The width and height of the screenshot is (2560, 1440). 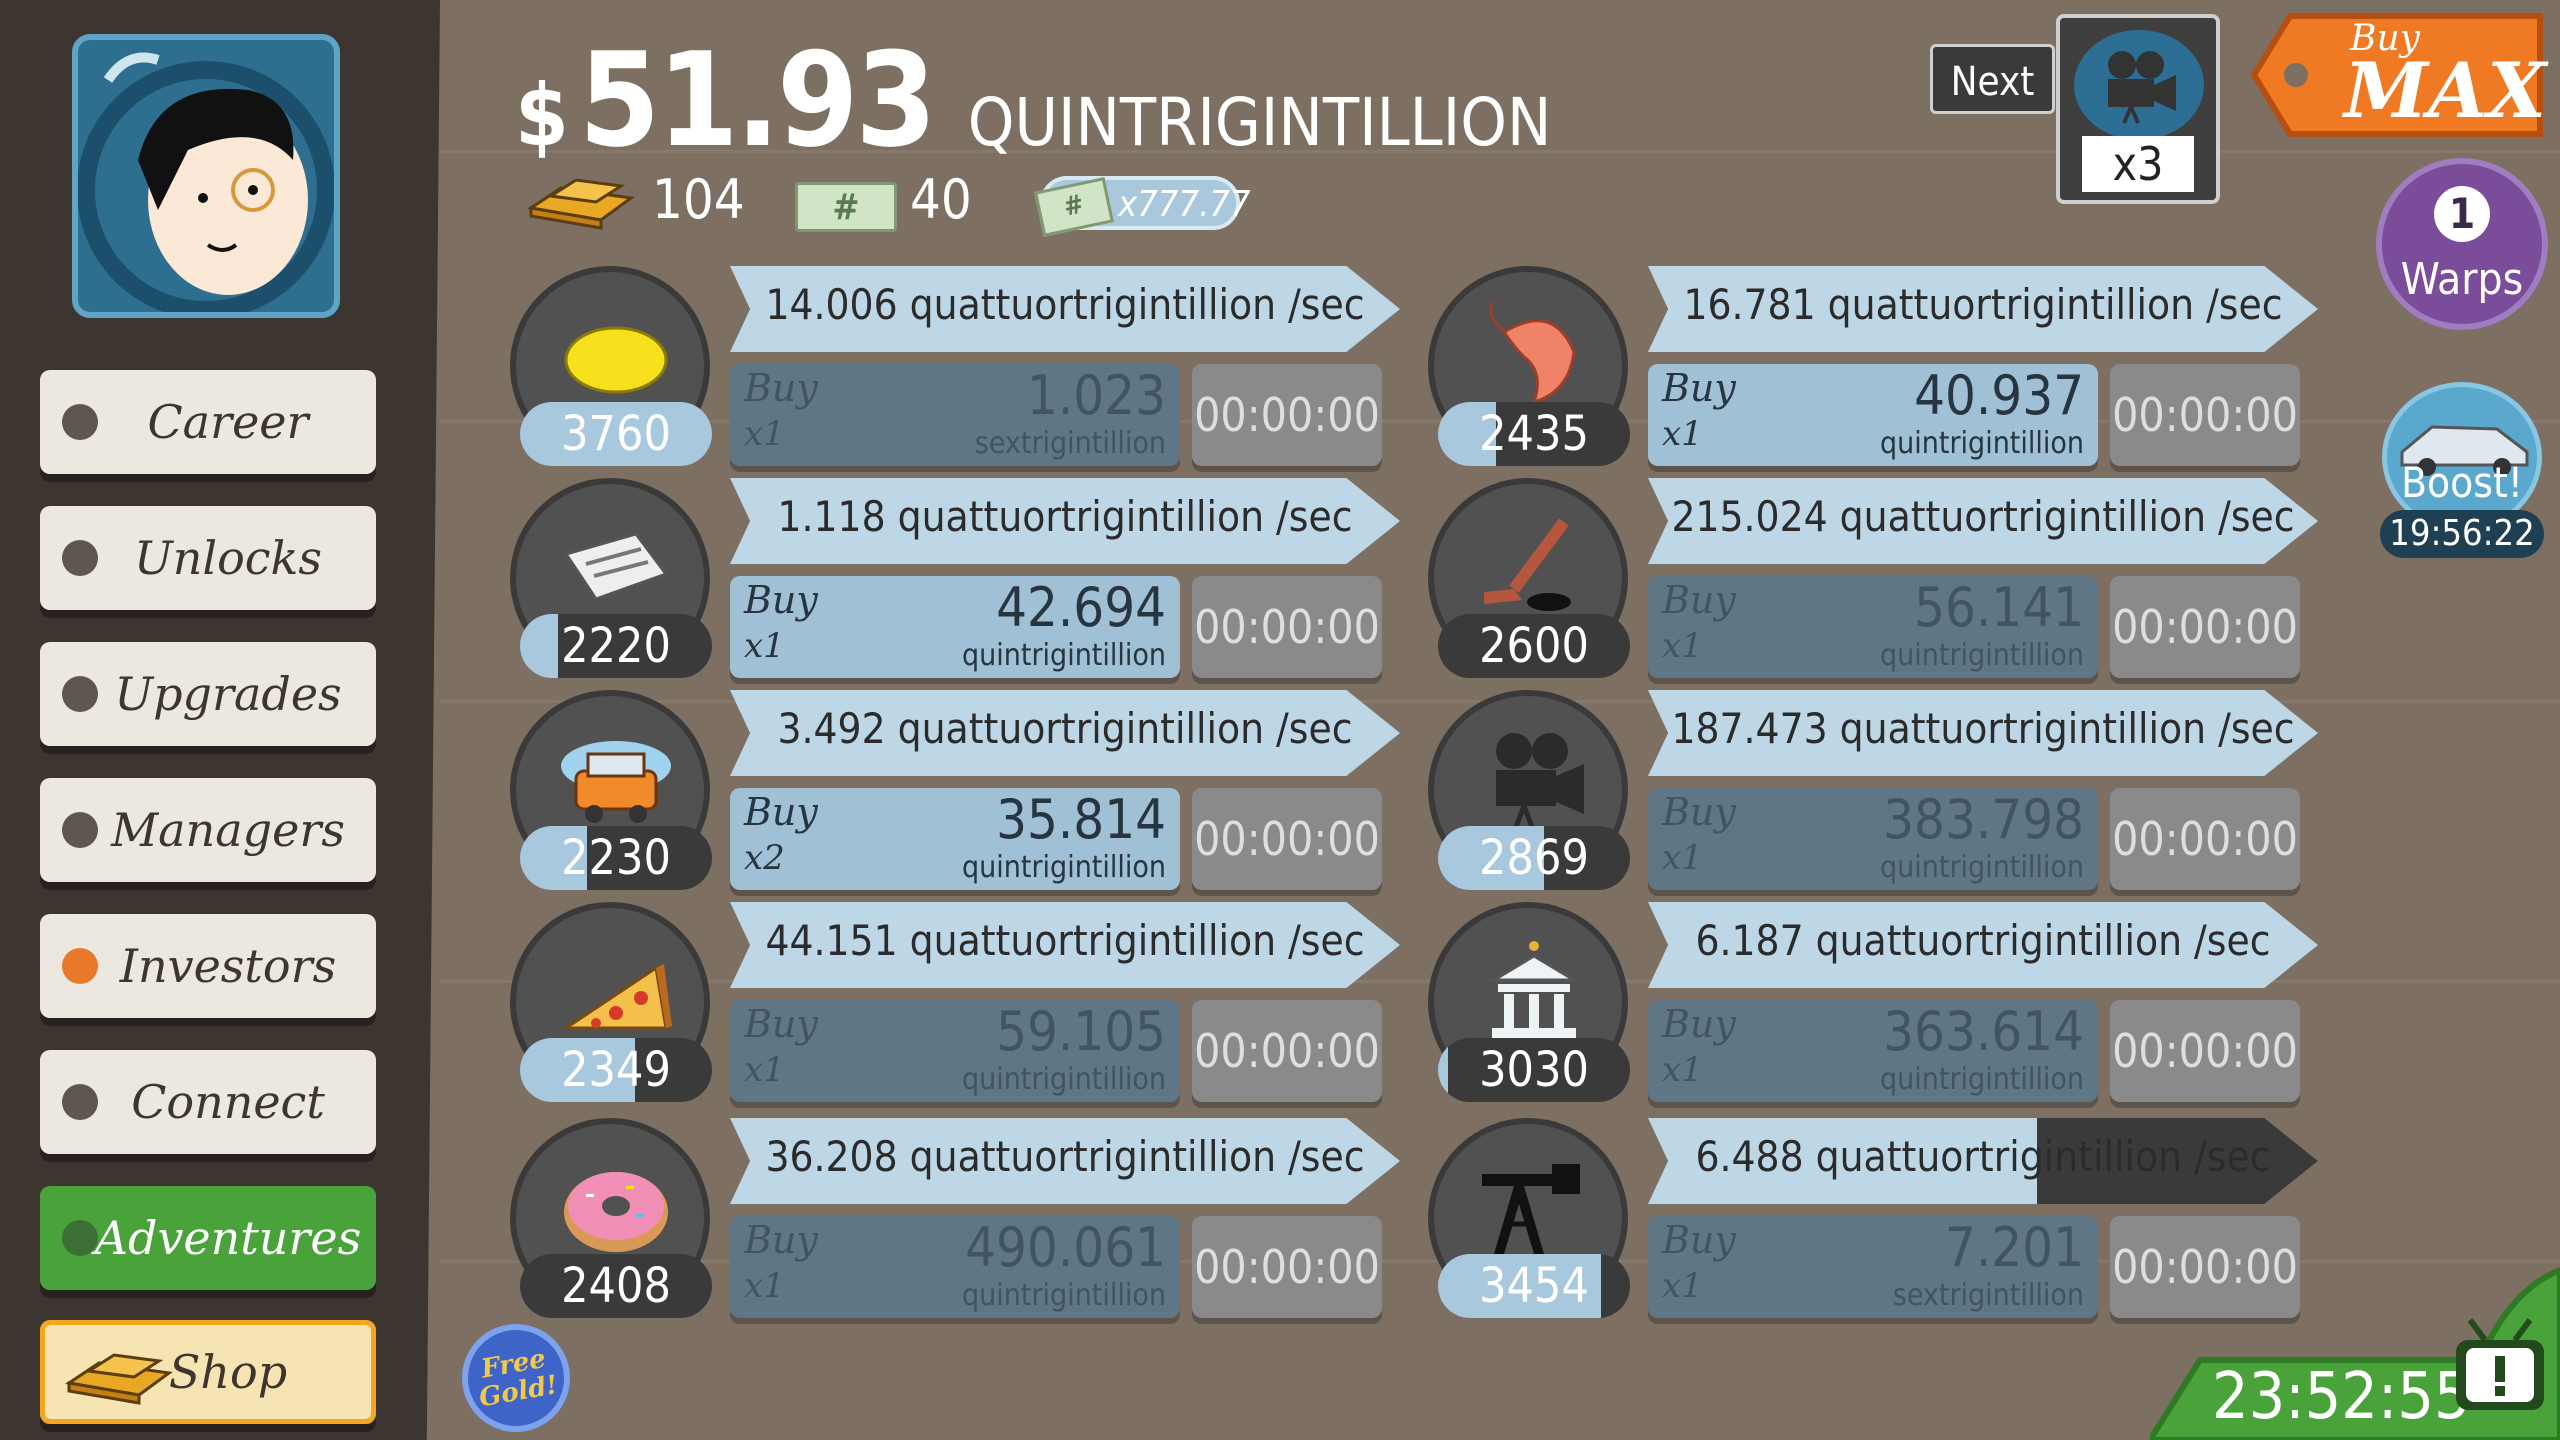 What do you see at coordinates (2385, 38) in the screenshot?
I see `buy-max-small-label: Buy` at bounding box center [2385, 38].